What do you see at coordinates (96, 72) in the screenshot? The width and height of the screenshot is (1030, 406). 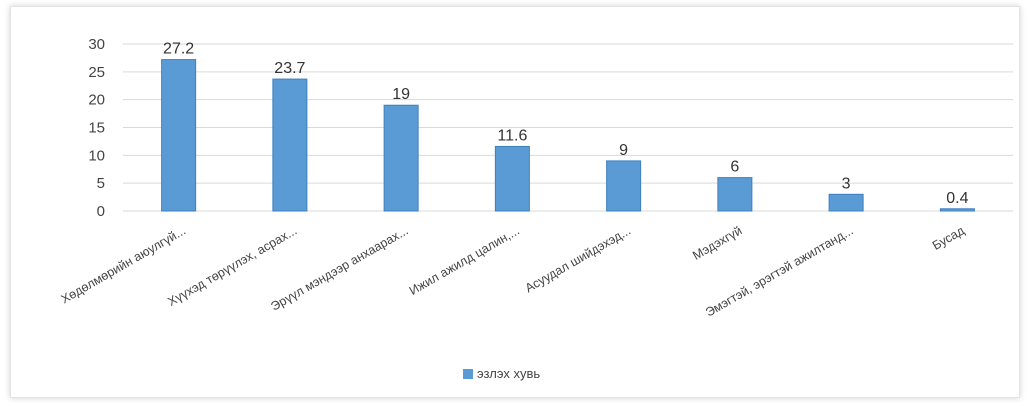 I see `y-tick-label: 25` at bounding box center [96, 72].